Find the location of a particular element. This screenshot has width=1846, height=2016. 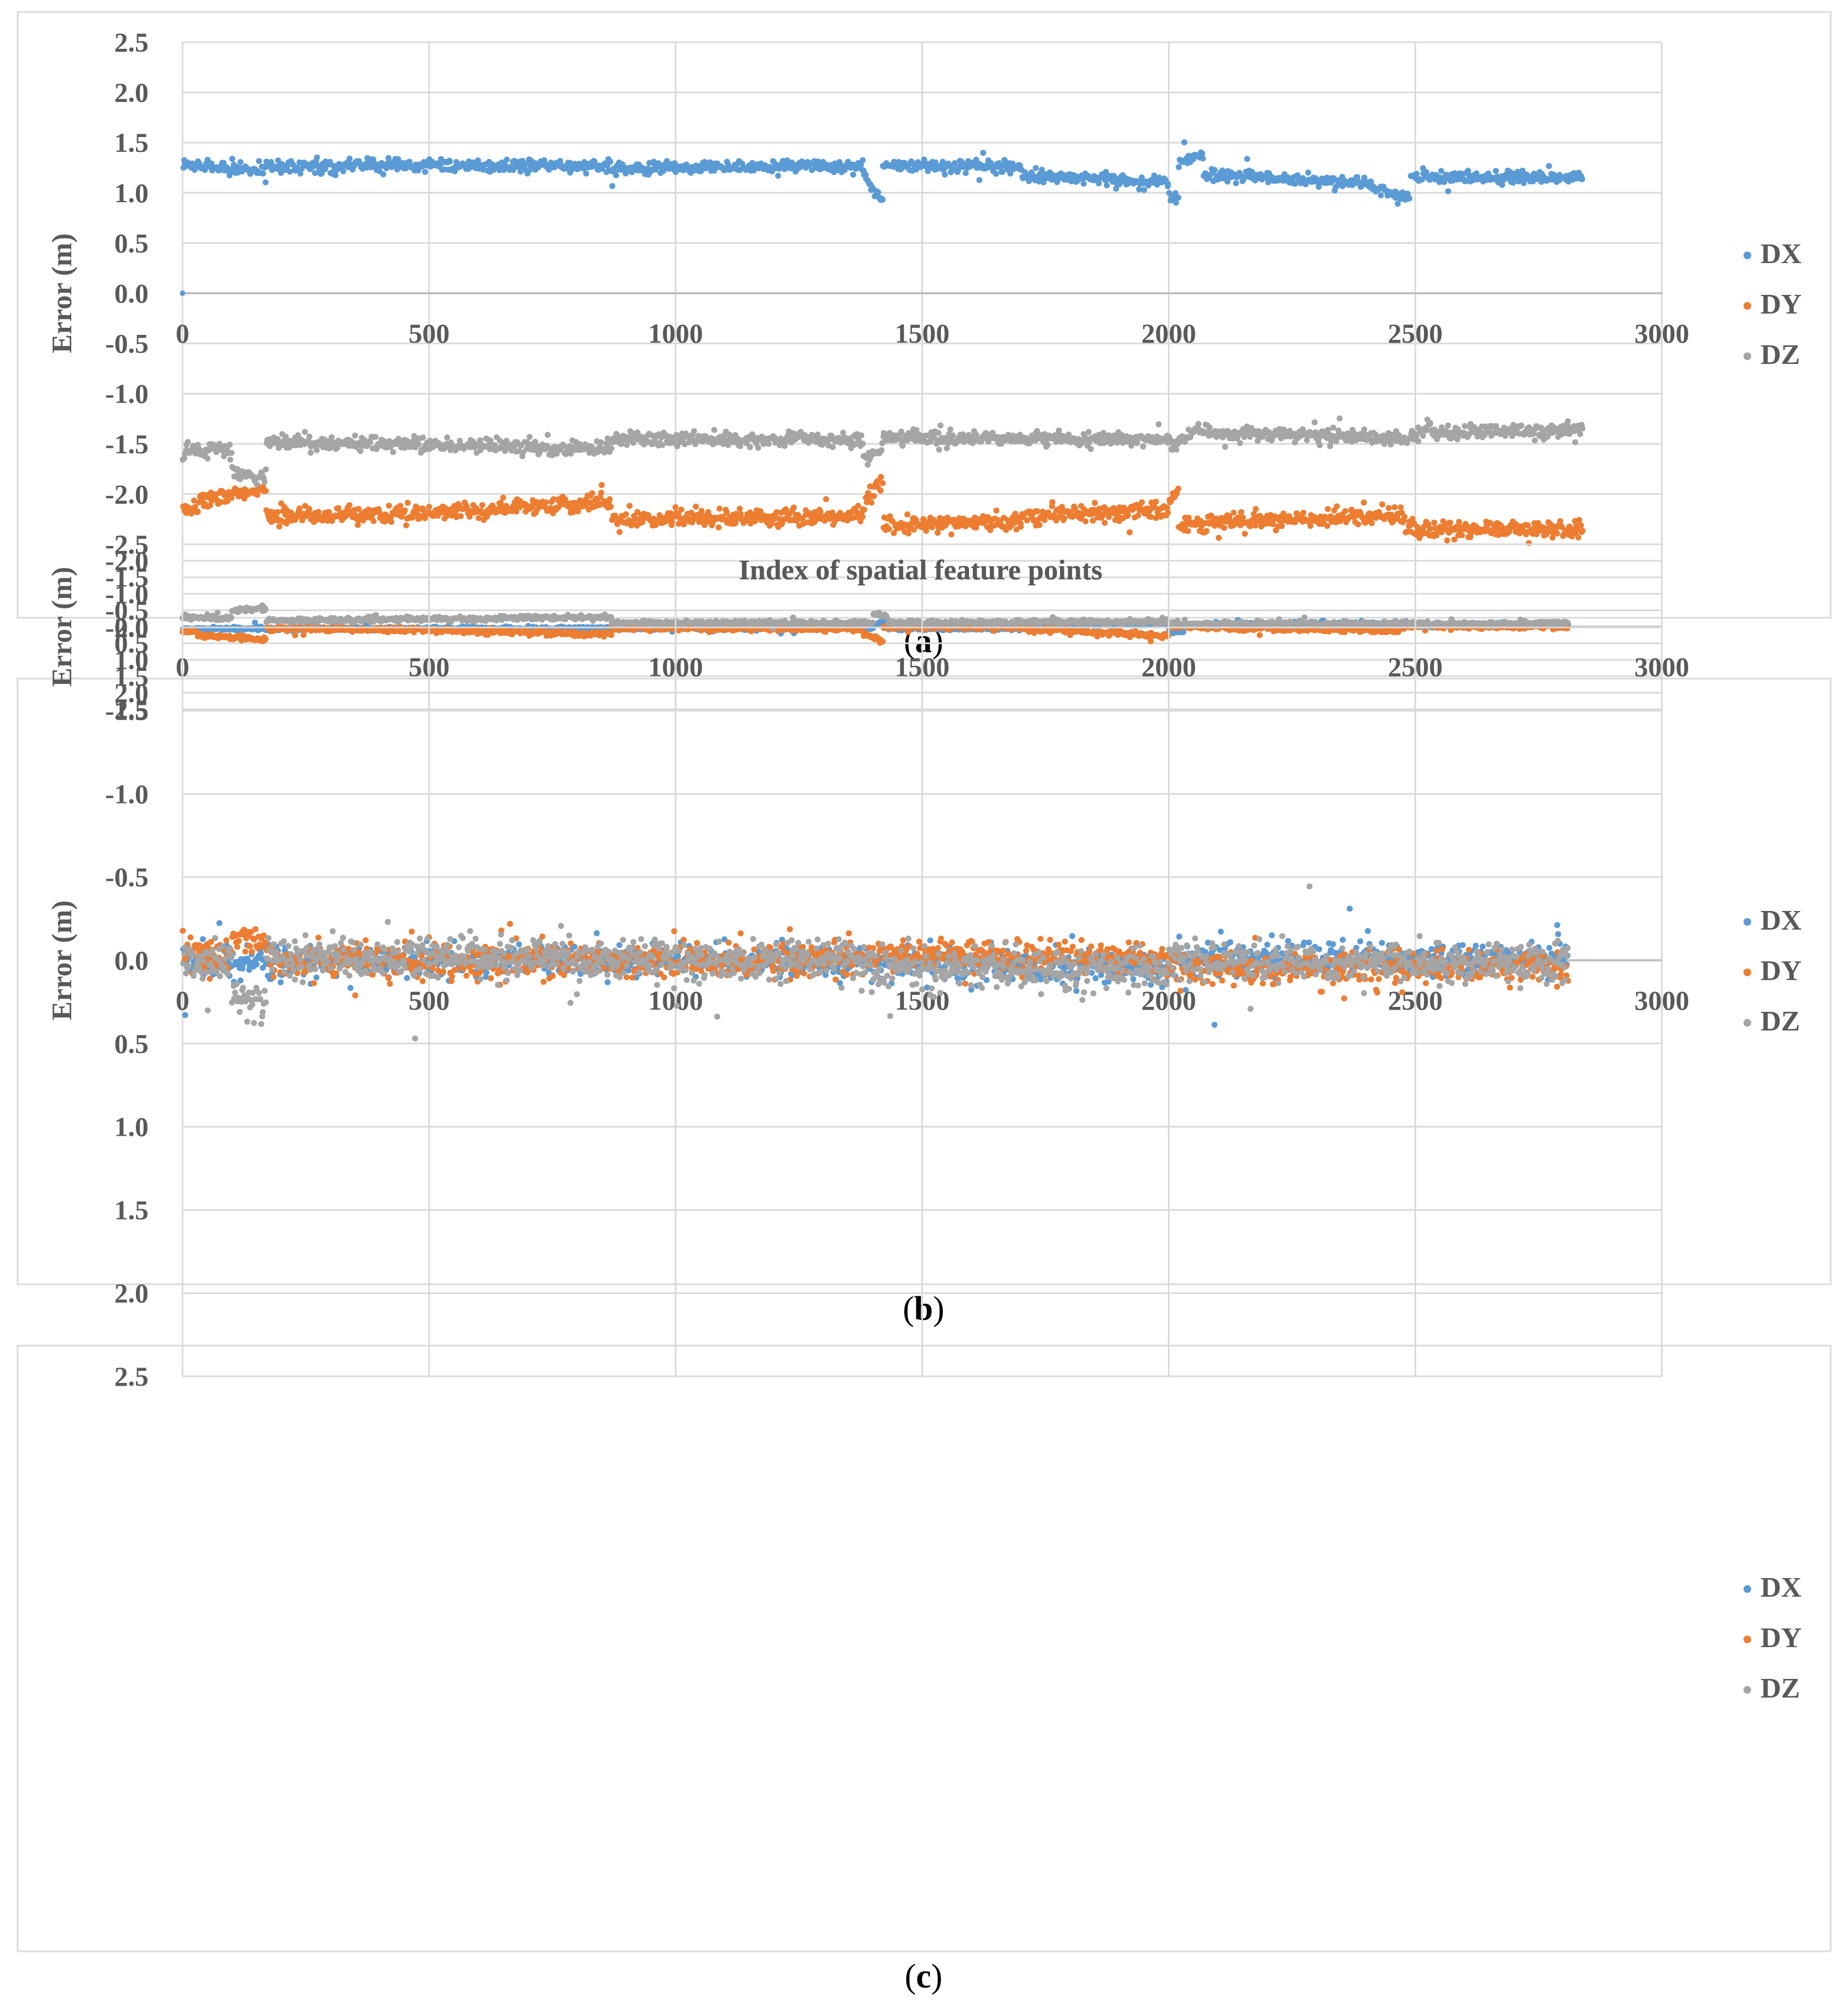

x-tick-label: 1500 is located at coordinates (922, 333).